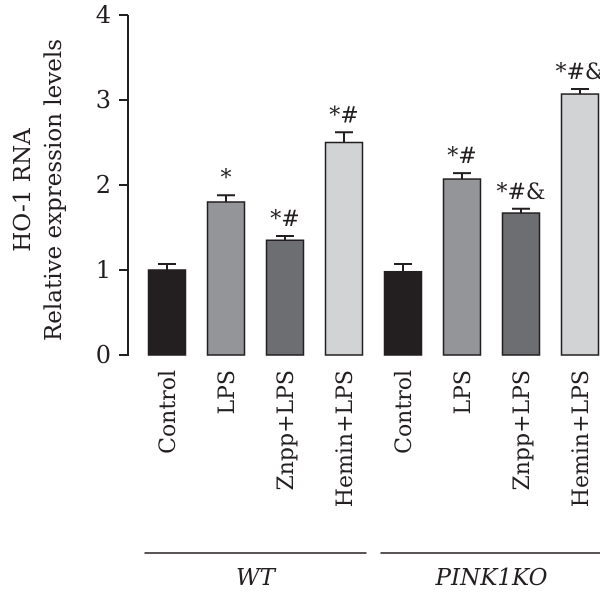 This screenshot has height=596, width=600. I want to click on group-label: PINK1KO, so click(491, 578).